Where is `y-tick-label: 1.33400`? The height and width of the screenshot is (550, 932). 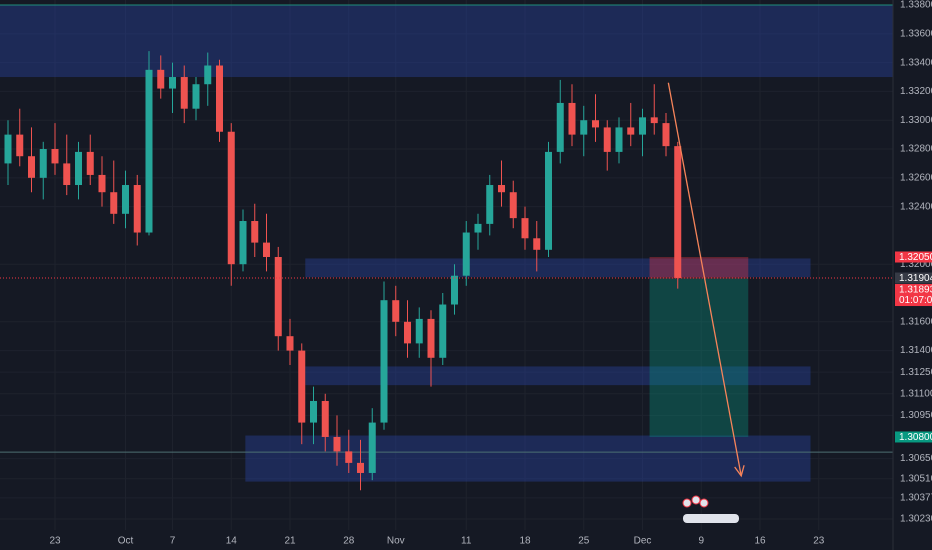 y-tick-label: 1.33400 is located at coordinates (916, 62).